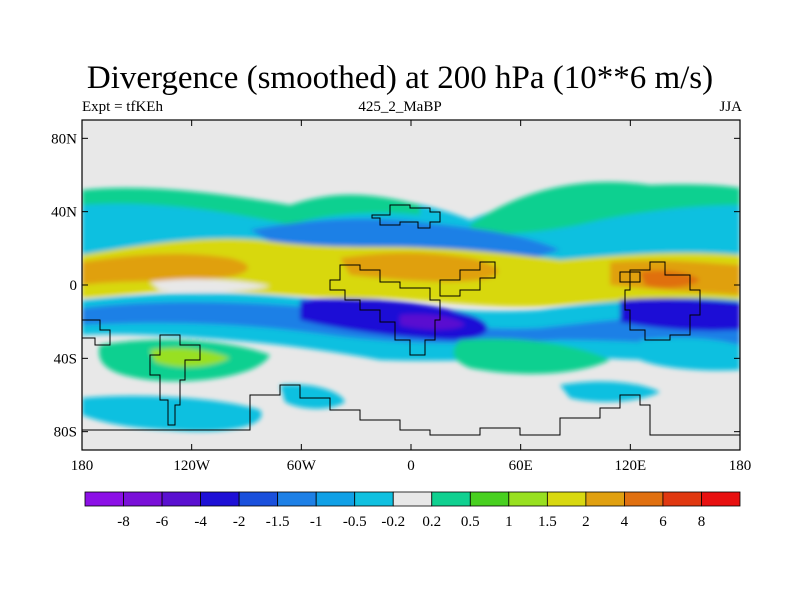 The height and width of the screenshot is (600, 800). What do you see at coordinates (64, 139) in the screenshot?
I see `lat-tick-label: 80N` at bounding box center [64, 139].